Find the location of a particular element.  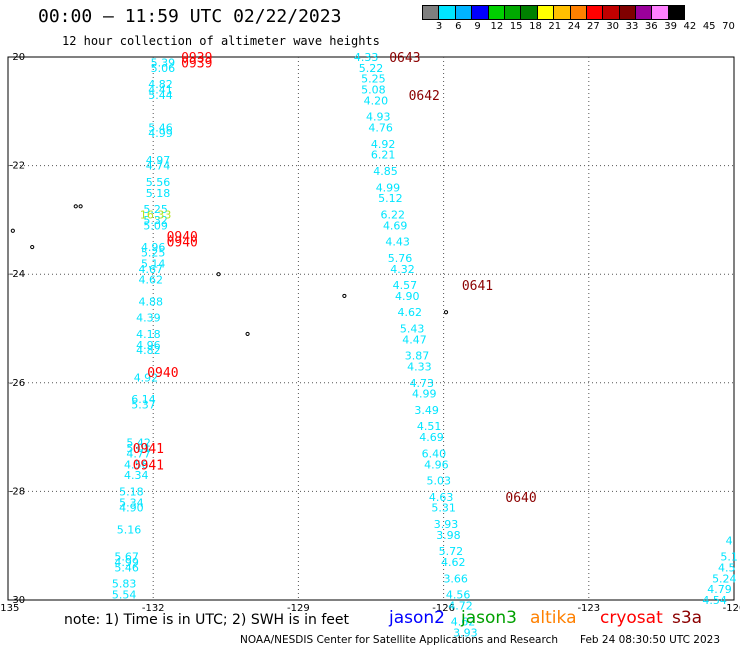

wave-height-value: 4.34 is located at coordinates (136, 475).